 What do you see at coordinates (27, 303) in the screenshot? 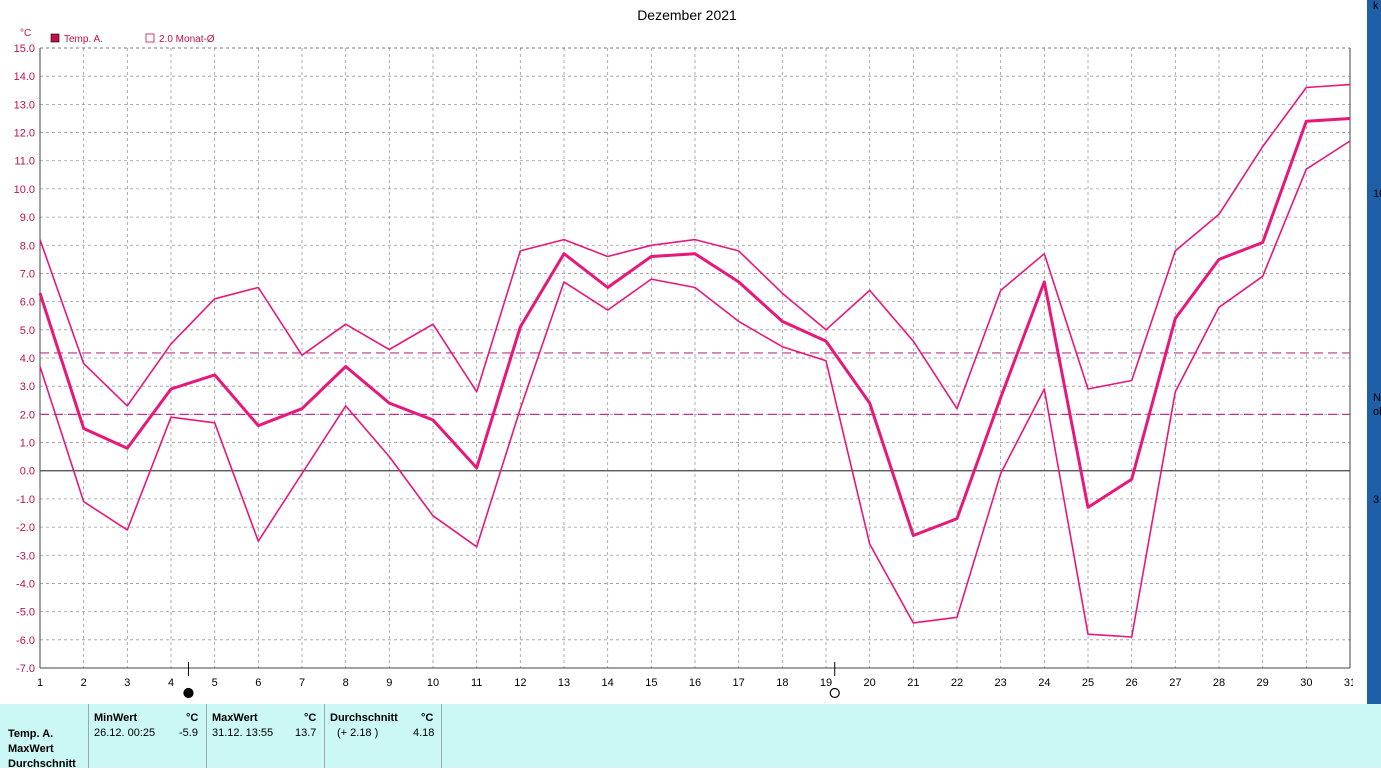
I see `y-tick-label: 6.0` at bounding box center [27, 303].